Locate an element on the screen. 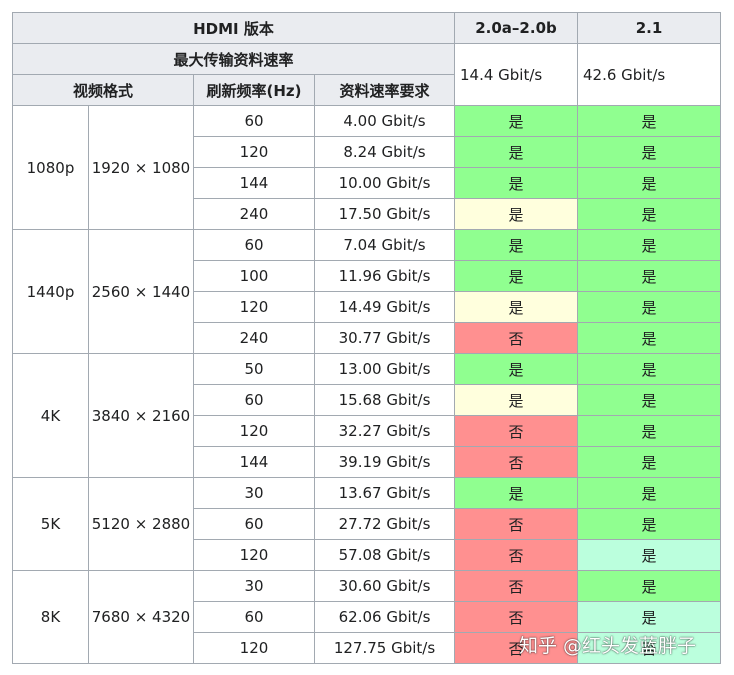 The width and height of the screenshot is (734, 675). format-cell: 4K is located at coordinates (50, 415).